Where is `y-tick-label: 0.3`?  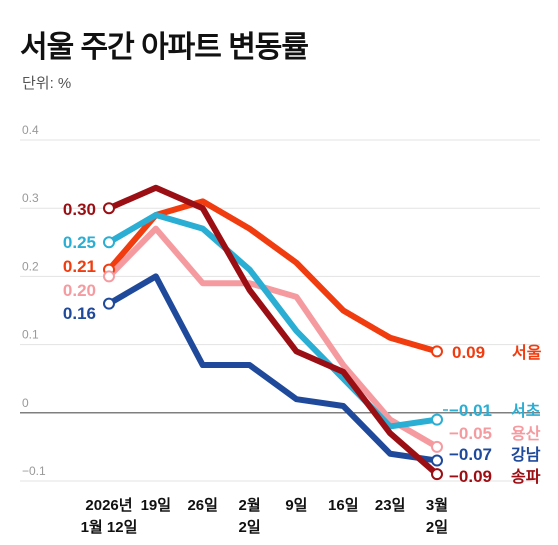 y-tick-label: 0.3 is located at coordinates (30, 198).